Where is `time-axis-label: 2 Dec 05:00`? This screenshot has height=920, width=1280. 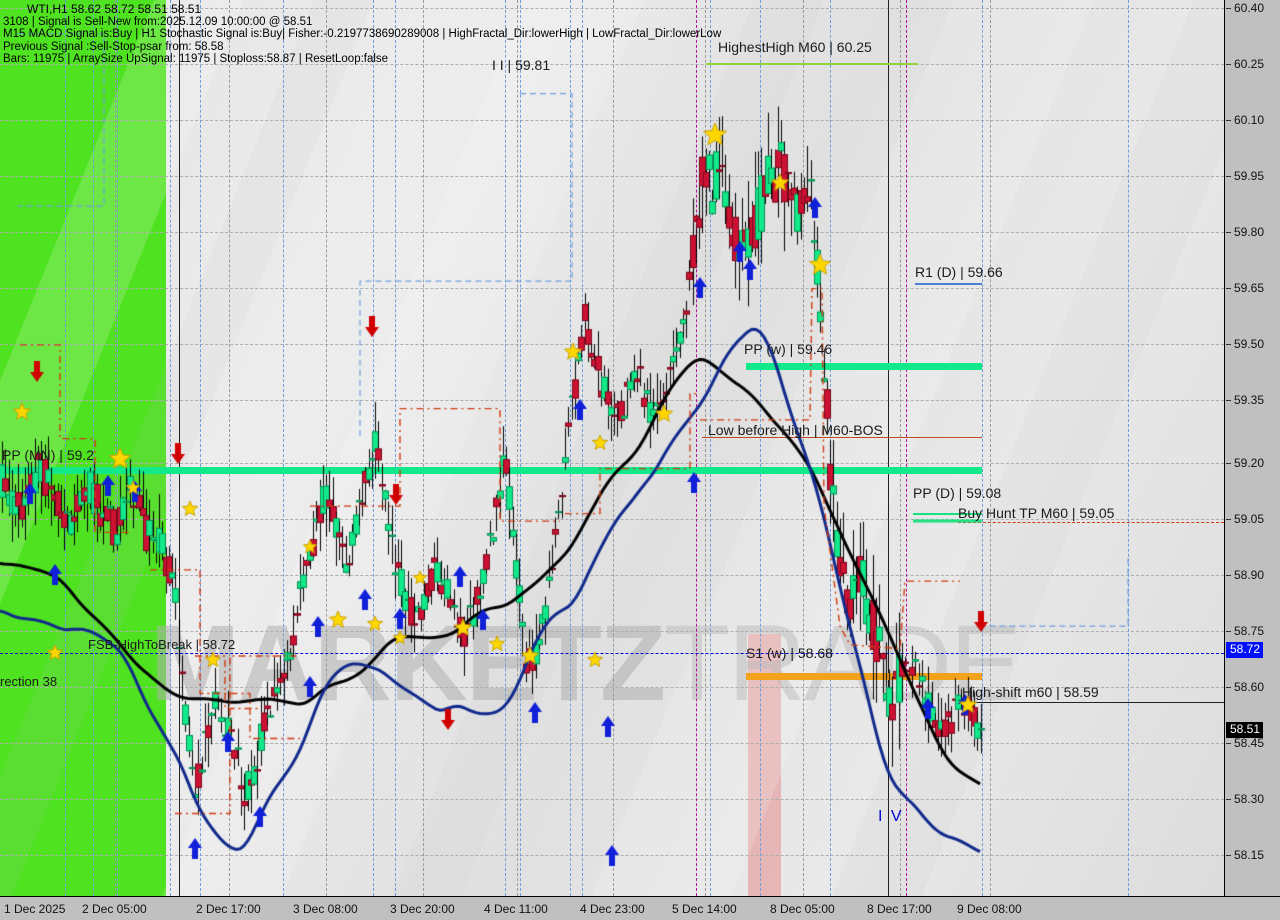
time-axis-label: 2 Dec 05:00 is located at coordinates (114, 909).